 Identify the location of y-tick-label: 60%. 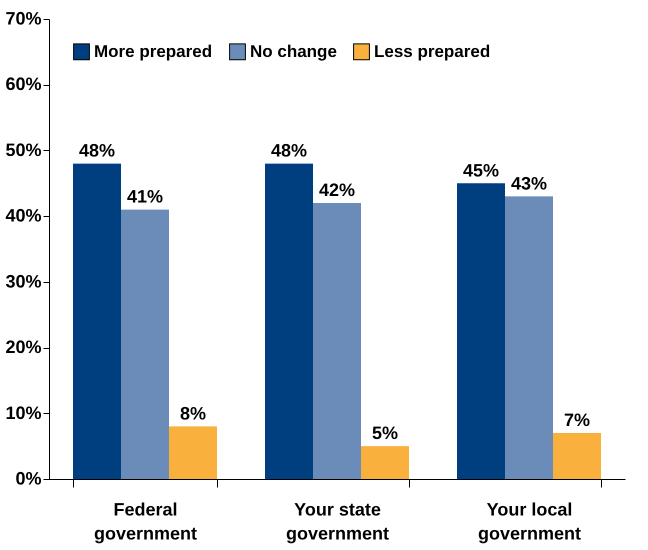
(23, 84).